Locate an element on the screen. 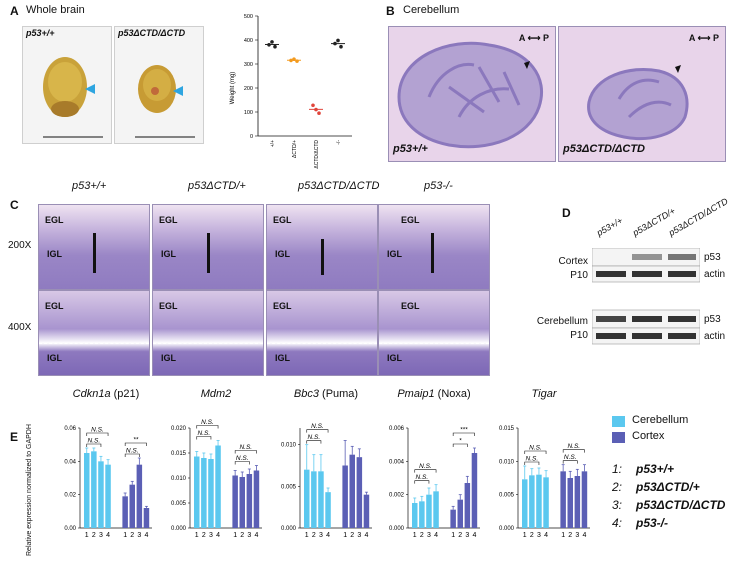 This screenshot has width=740, height=568. panel-c-geno-2: p53ΔCTD/+ is located at coordinates (217, 186).